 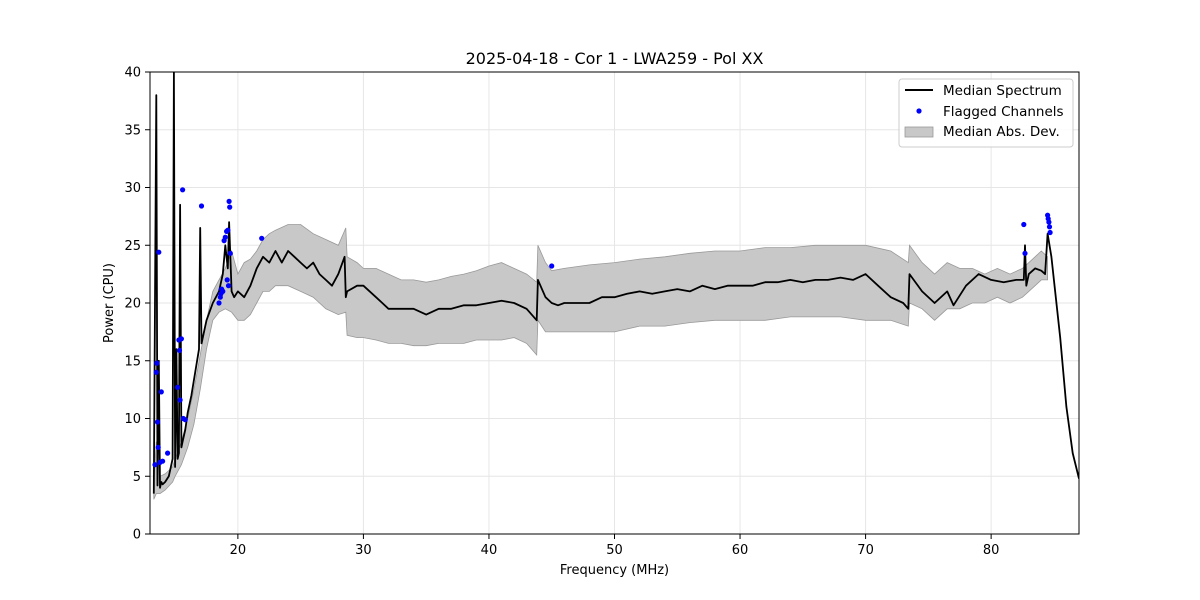 What do you see at coordinates (132, 419) in the screenshot?
I see `y-tick-label: 10` at bounding box center [132, 419].